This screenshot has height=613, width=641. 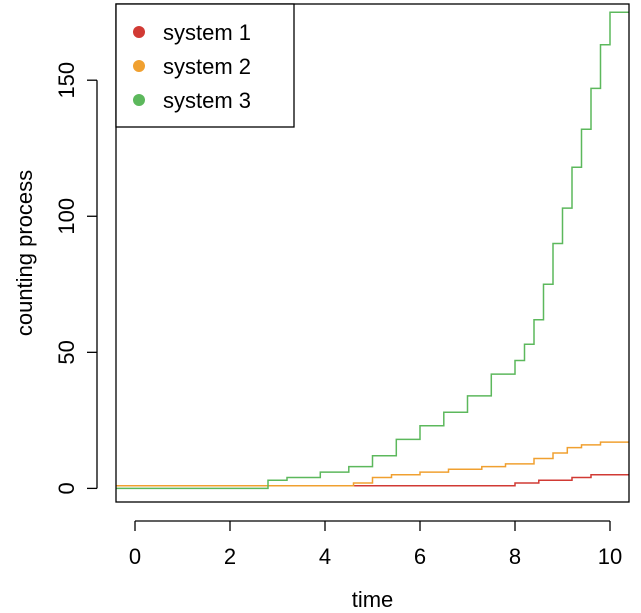 What do you see at coordinates (135, 556) in the screenshot?
I see `x-tick-label: 0` at bounding box center [135, 556].